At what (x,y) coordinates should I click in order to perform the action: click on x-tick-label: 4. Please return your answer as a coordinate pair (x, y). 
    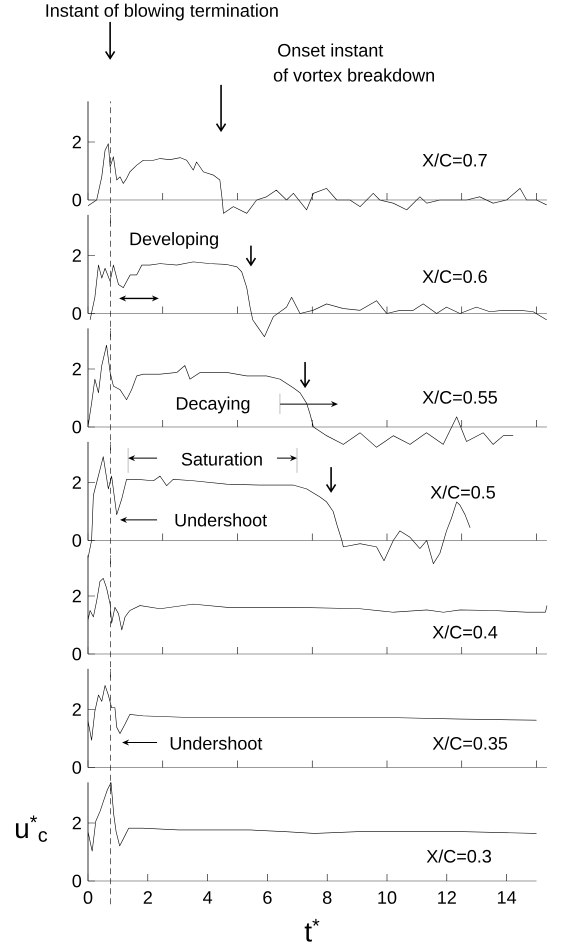
    Looking at the image, I should click on (207, 897).